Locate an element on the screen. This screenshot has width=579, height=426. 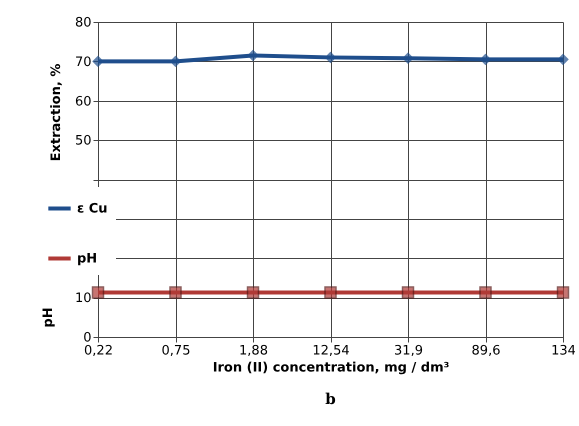
x-tick-label: 31,9 is located at coordinates (408, 351).